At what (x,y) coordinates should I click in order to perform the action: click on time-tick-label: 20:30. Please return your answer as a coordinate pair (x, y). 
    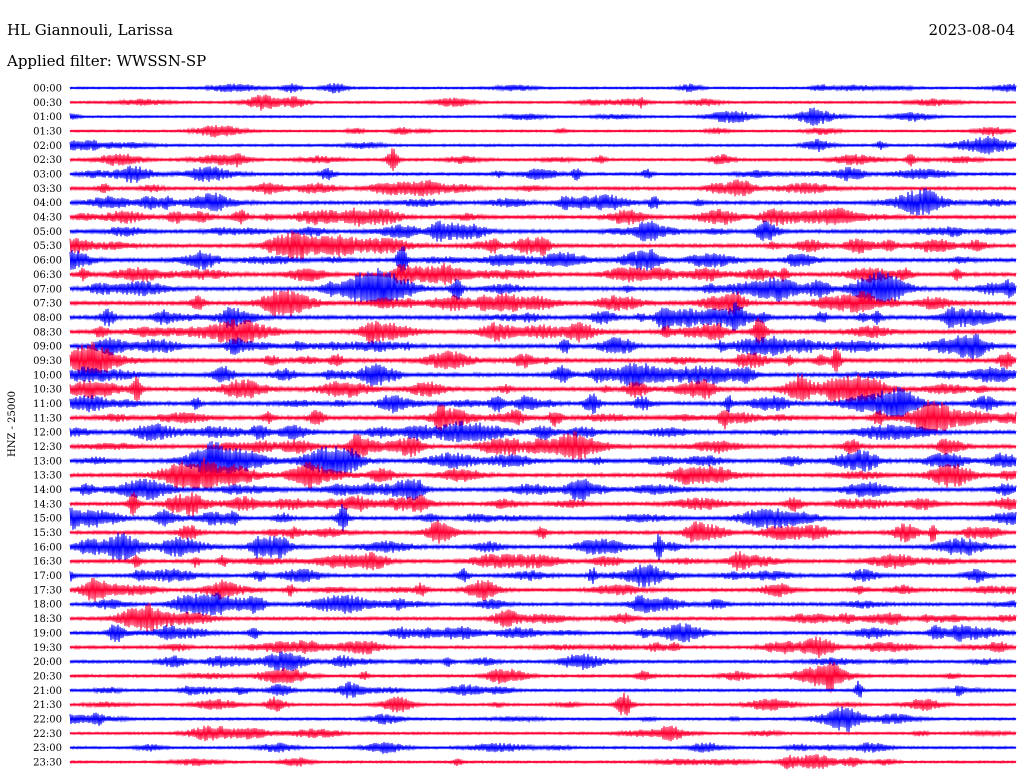
    Looking at the image, I should click on (47, 676).